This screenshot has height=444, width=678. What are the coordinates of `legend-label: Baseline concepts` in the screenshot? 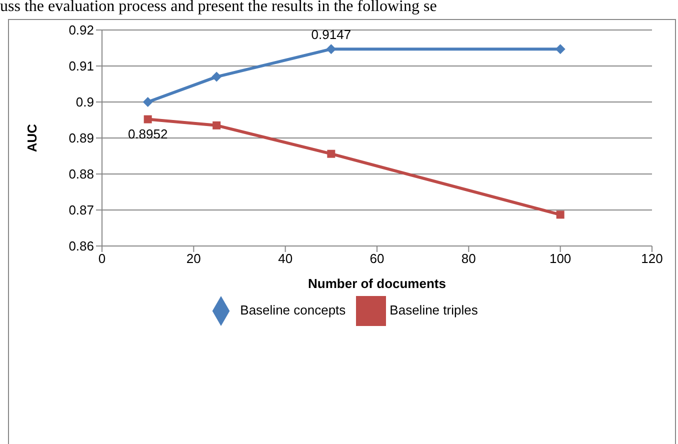 It's located at (293, 310).